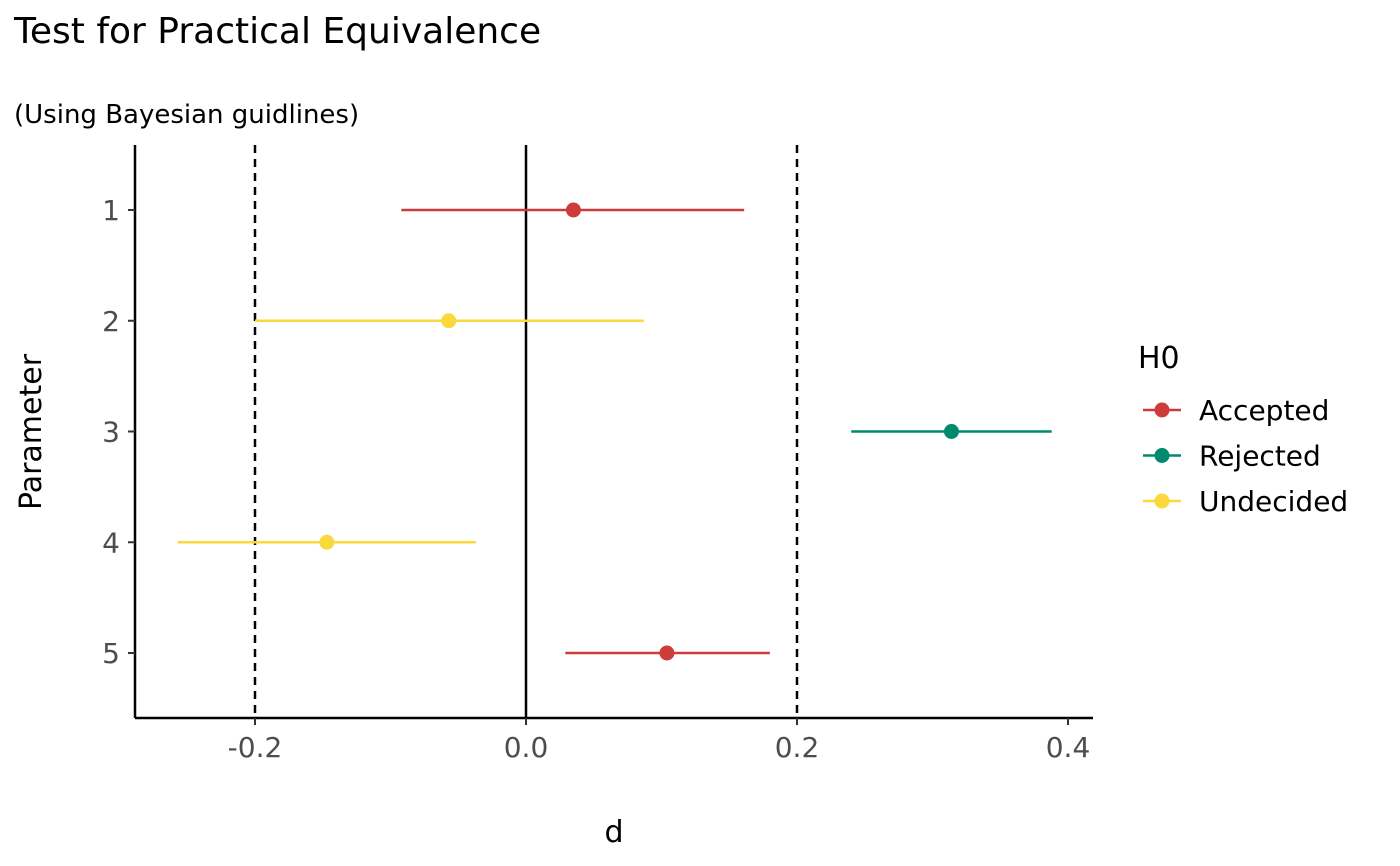 This screenshot has height=866, width=1400. I want to click on y-tick-label: 3, so click(111, 432).